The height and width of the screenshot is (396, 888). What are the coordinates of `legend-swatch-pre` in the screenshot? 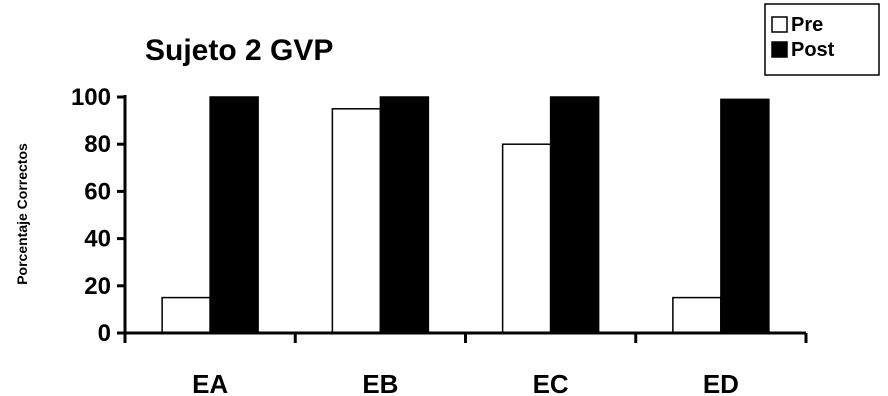 It's located at (779, 24).